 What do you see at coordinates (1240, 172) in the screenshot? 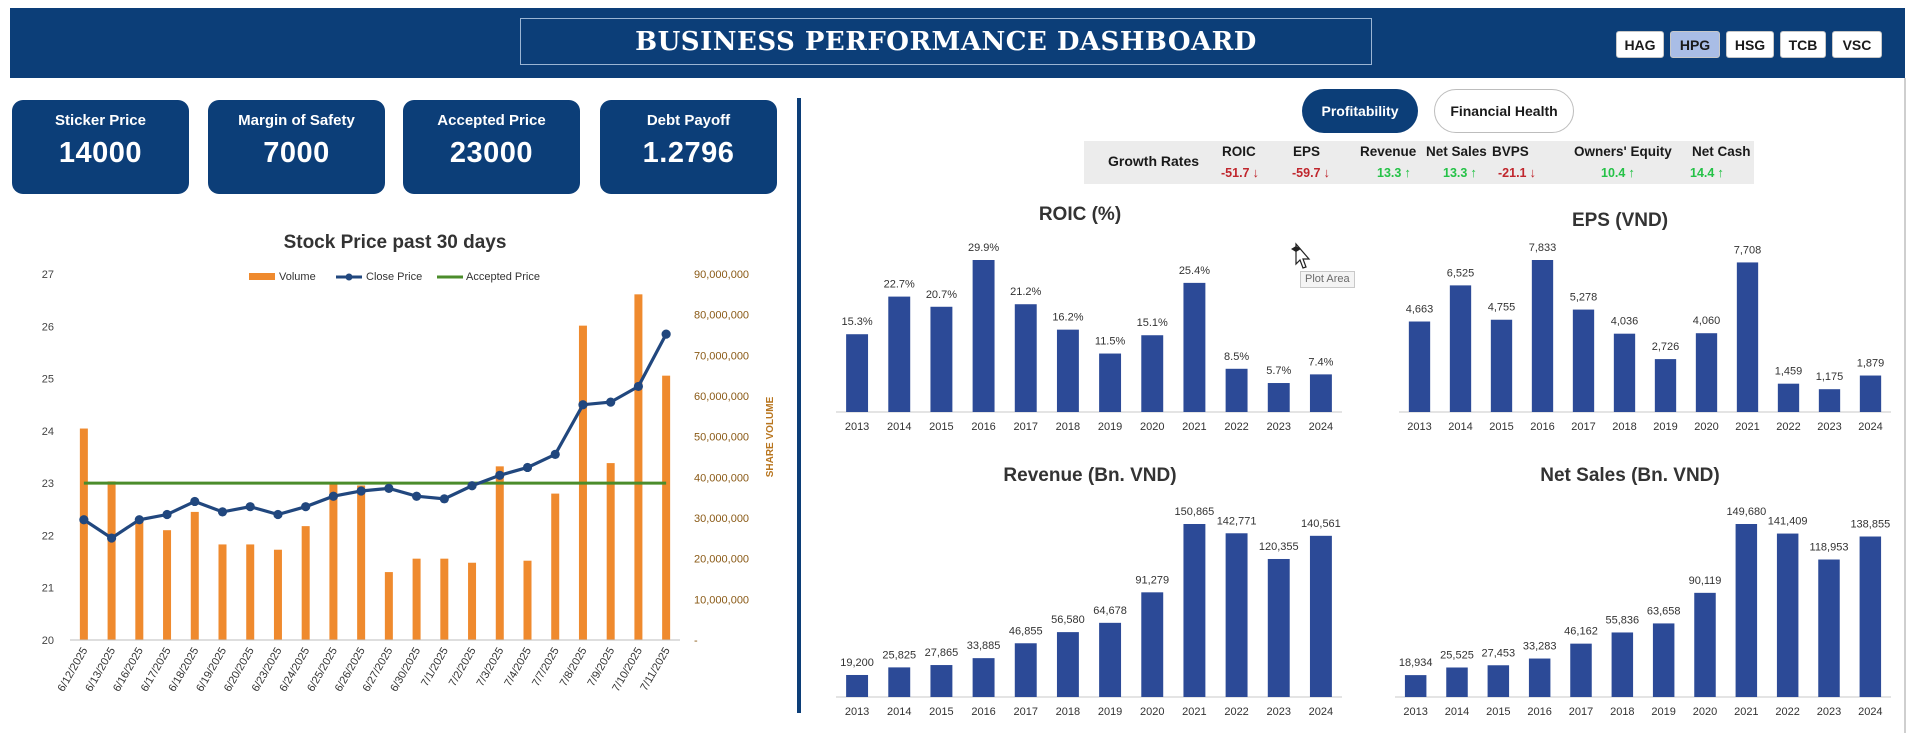
I see `growth-value: -51.7 ↓` at bounding box center [1240, 172].